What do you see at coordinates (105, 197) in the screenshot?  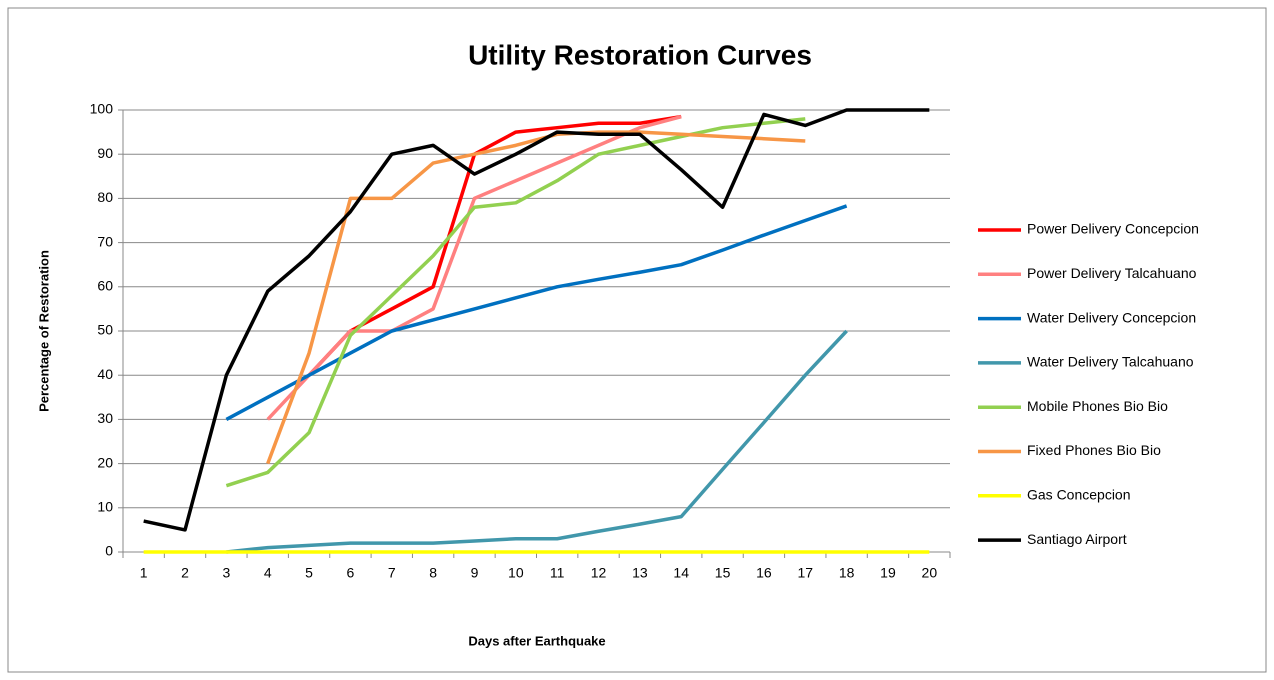 I see `y-tick-label: 80` at bounding box center [105, 197].